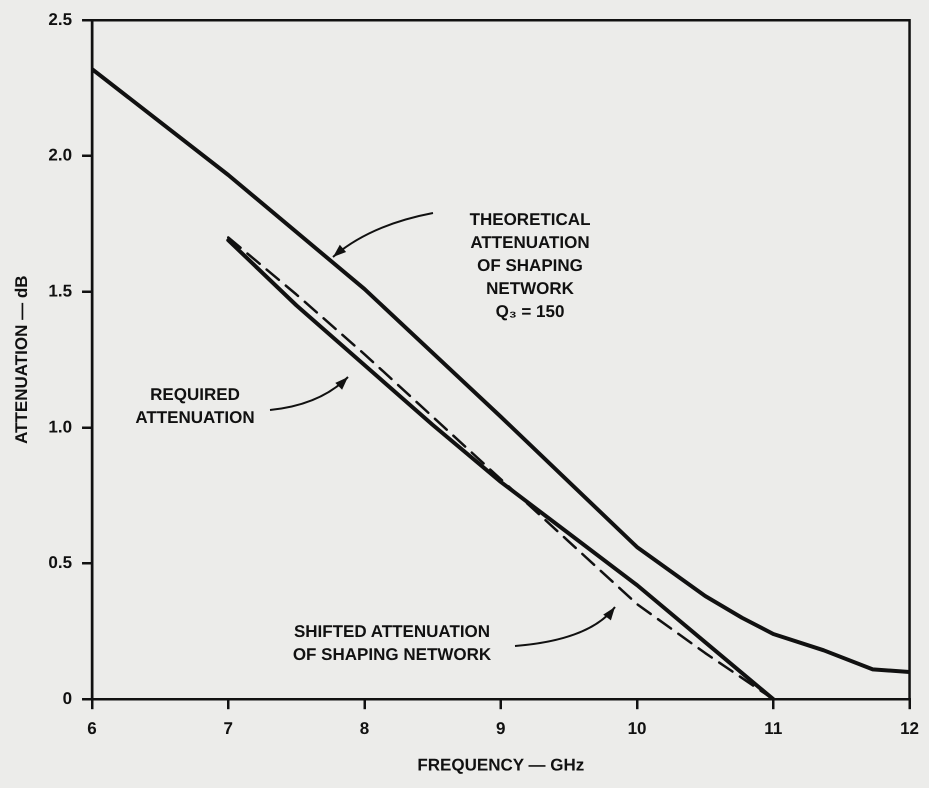 Image resolution: width=929 pixels, height=788 pixels. I want to click on y-tick-label: 1.0, so click(60, 426).